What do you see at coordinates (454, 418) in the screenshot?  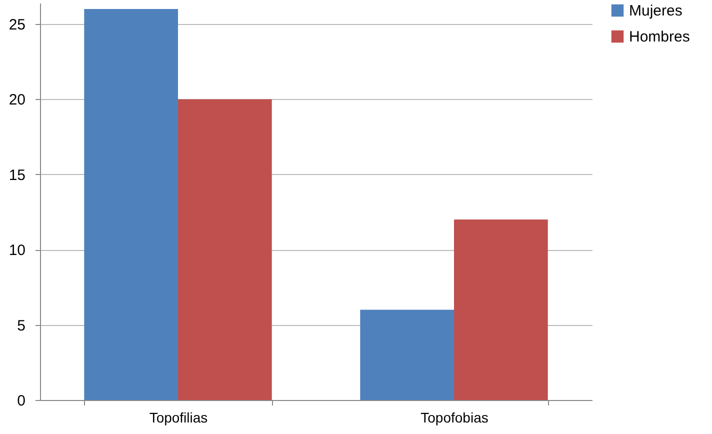 I see `x-tick-label: Topofobias` at bounding box center [454, 418].